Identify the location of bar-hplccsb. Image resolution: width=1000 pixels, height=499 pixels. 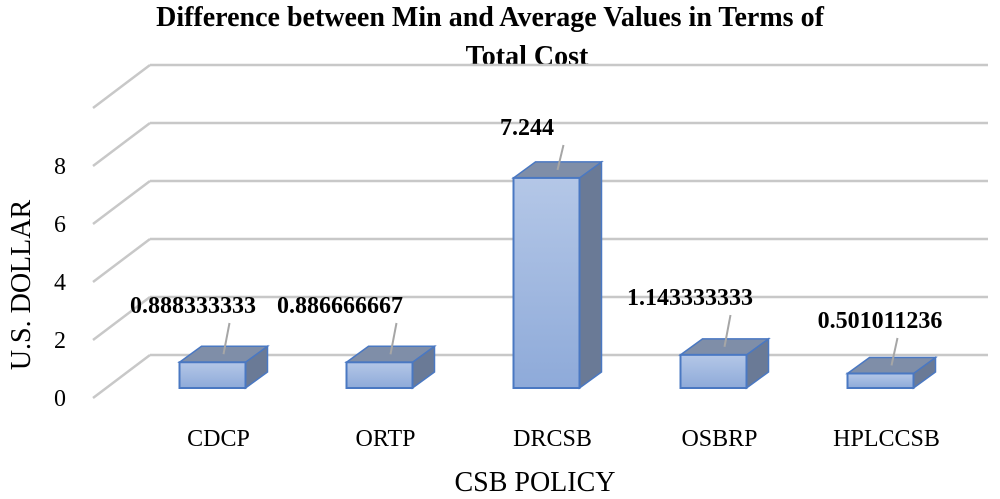
(891, 372).